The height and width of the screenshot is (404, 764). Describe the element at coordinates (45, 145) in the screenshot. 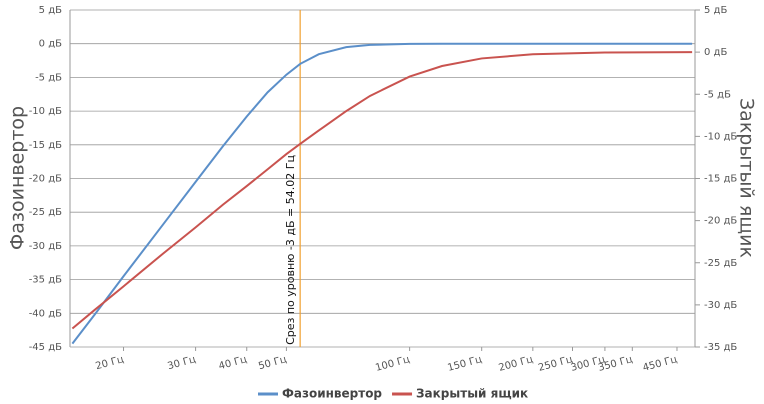

I see `y-tick-label: -15 дБ` at that location.